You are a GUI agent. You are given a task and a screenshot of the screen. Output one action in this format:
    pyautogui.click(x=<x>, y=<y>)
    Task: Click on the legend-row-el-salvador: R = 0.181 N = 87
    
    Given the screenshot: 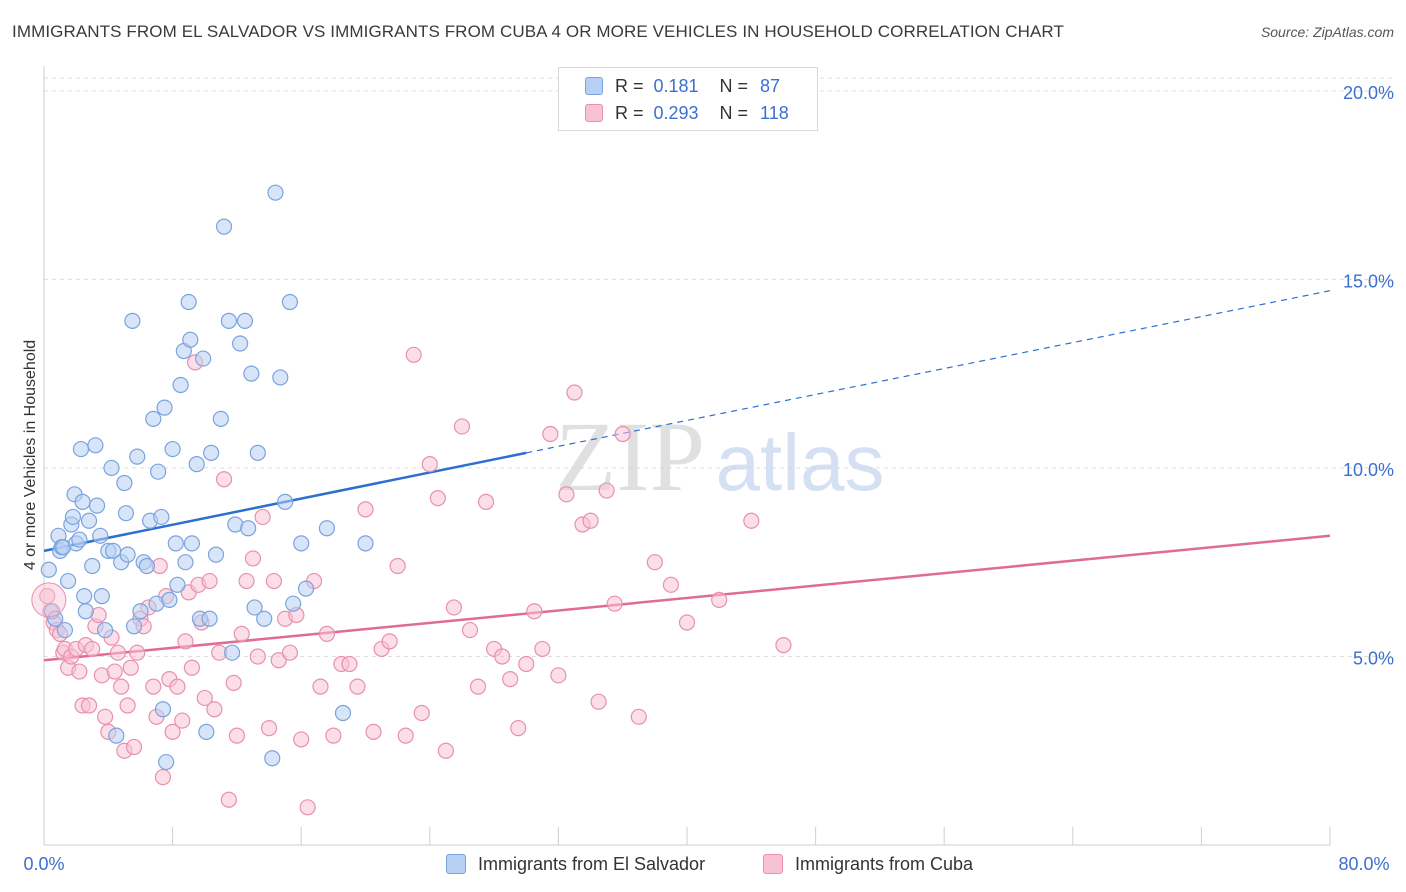 What is the action you would take?
    pyautogui.click(x=682, y=86)
    